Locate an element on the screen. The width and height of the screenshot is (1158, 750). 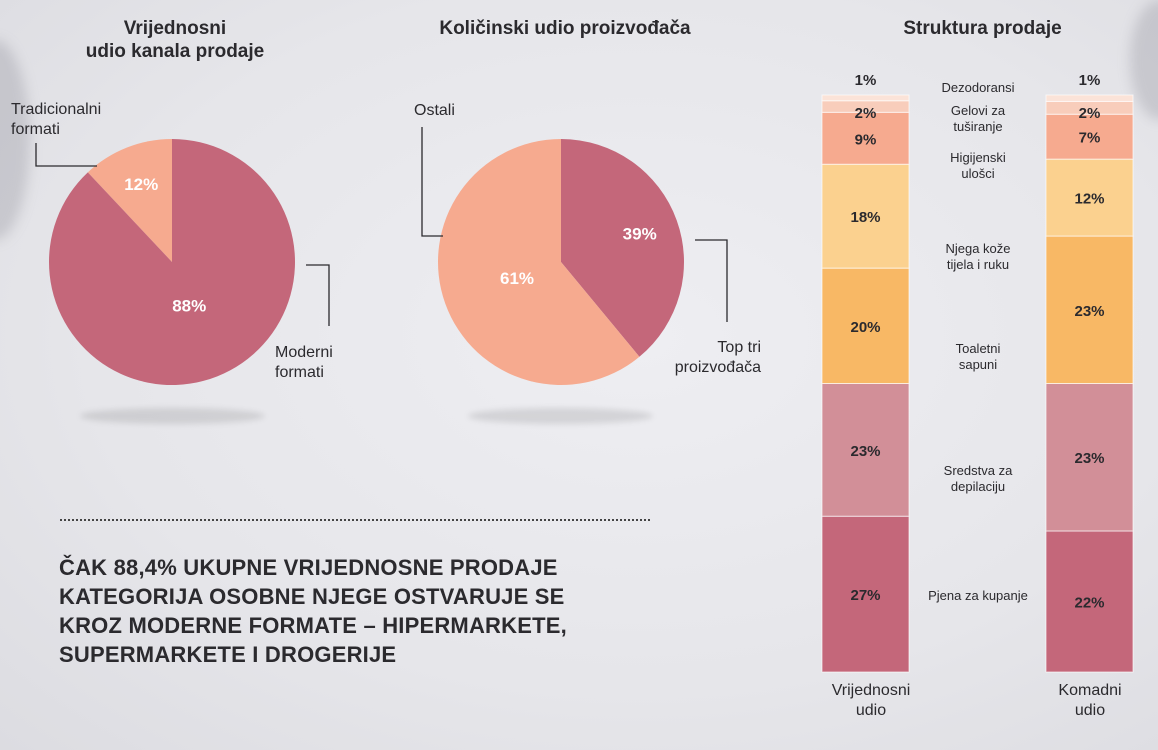
stack-bar-1-label-1: 23% is located at coordinates (1089, 458).